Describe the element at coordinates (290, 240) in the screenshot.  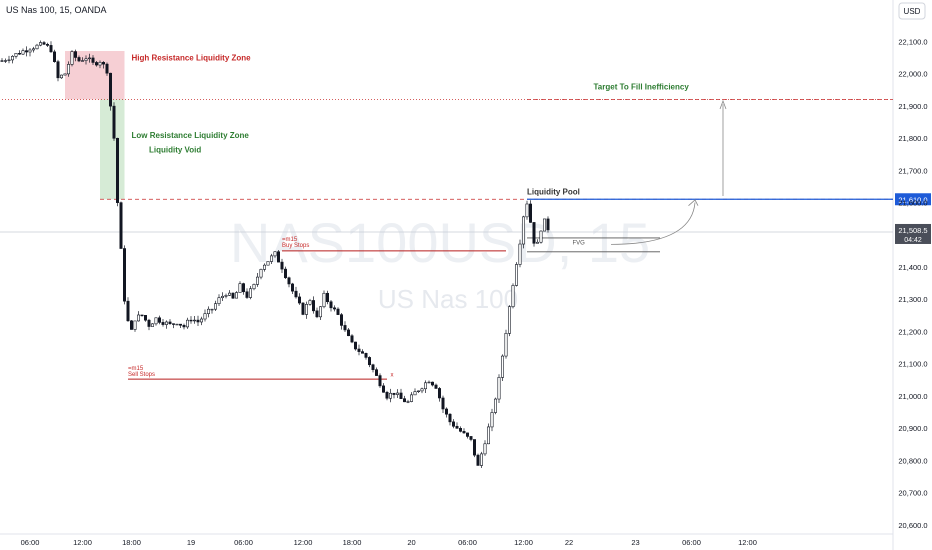
I see `annotation-label: =m15` at that location.